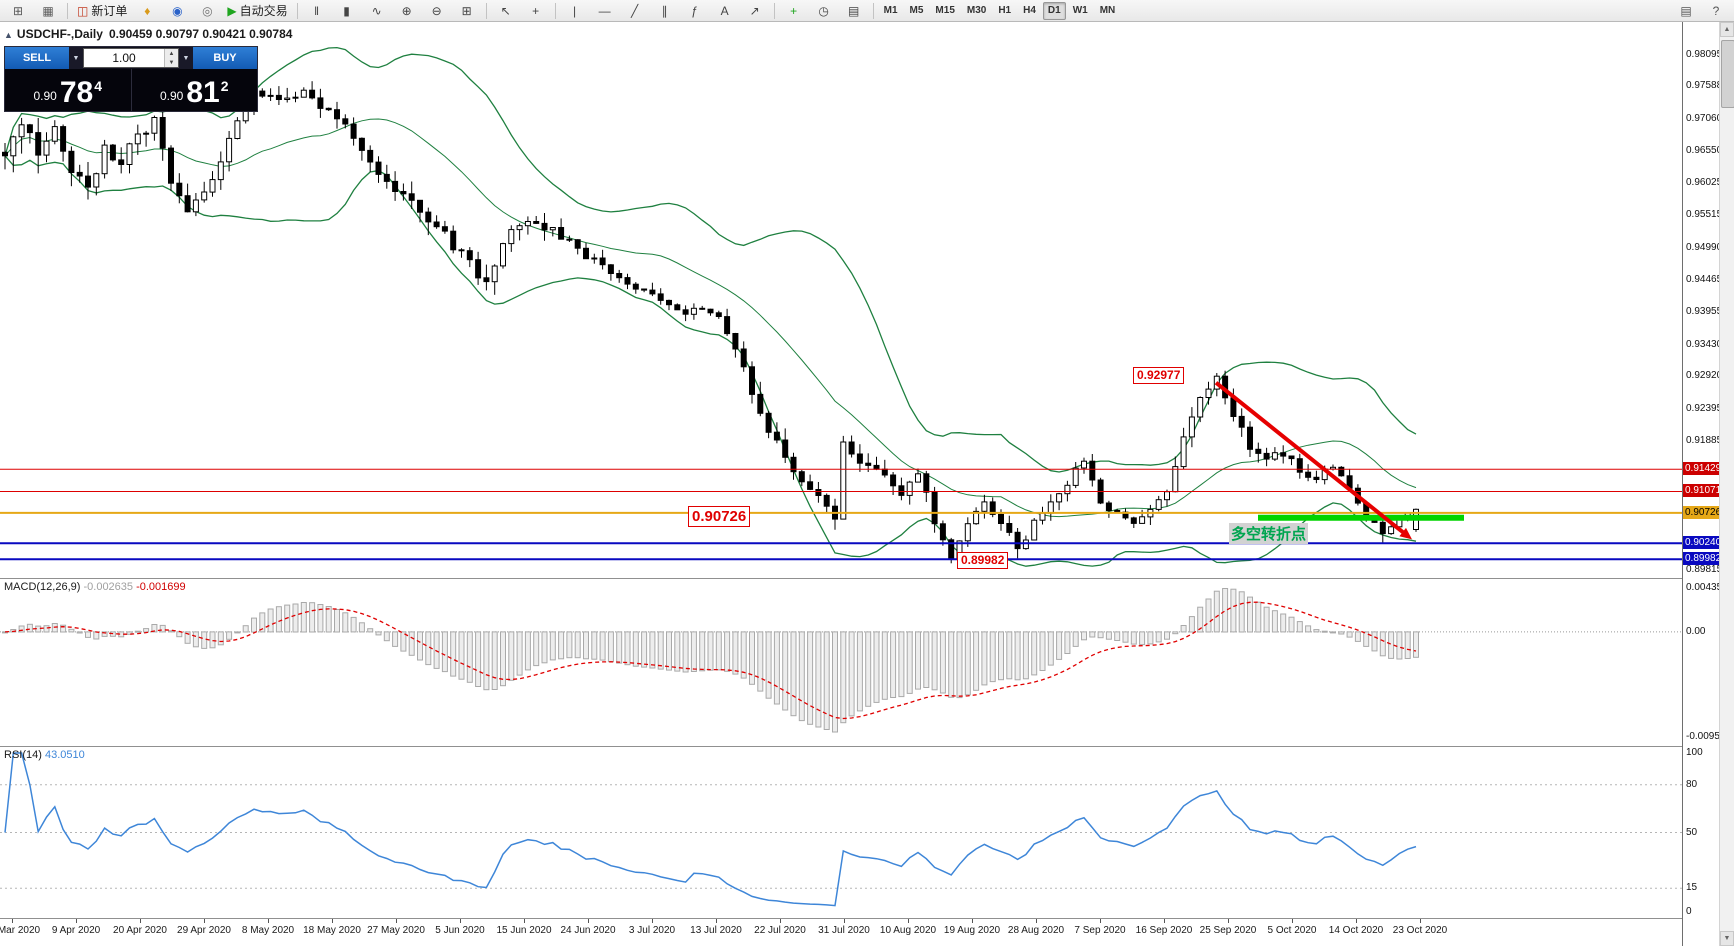 This screenshot has height=946, width=1734. I want to click on crosshair-icon: +, so click(536, 11).